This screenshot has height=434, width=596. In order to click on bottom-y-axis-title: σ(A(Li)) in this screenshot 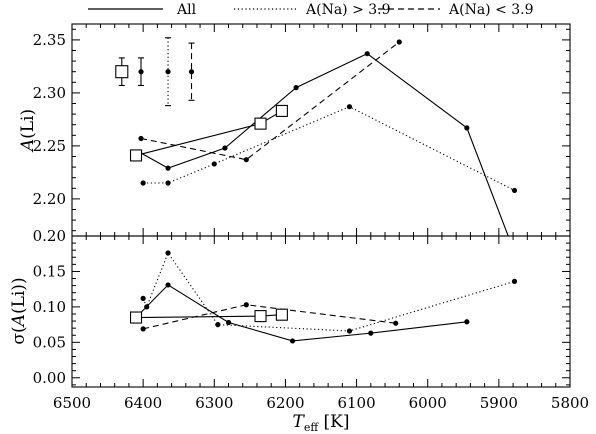, I will do `click(19, 310)`.